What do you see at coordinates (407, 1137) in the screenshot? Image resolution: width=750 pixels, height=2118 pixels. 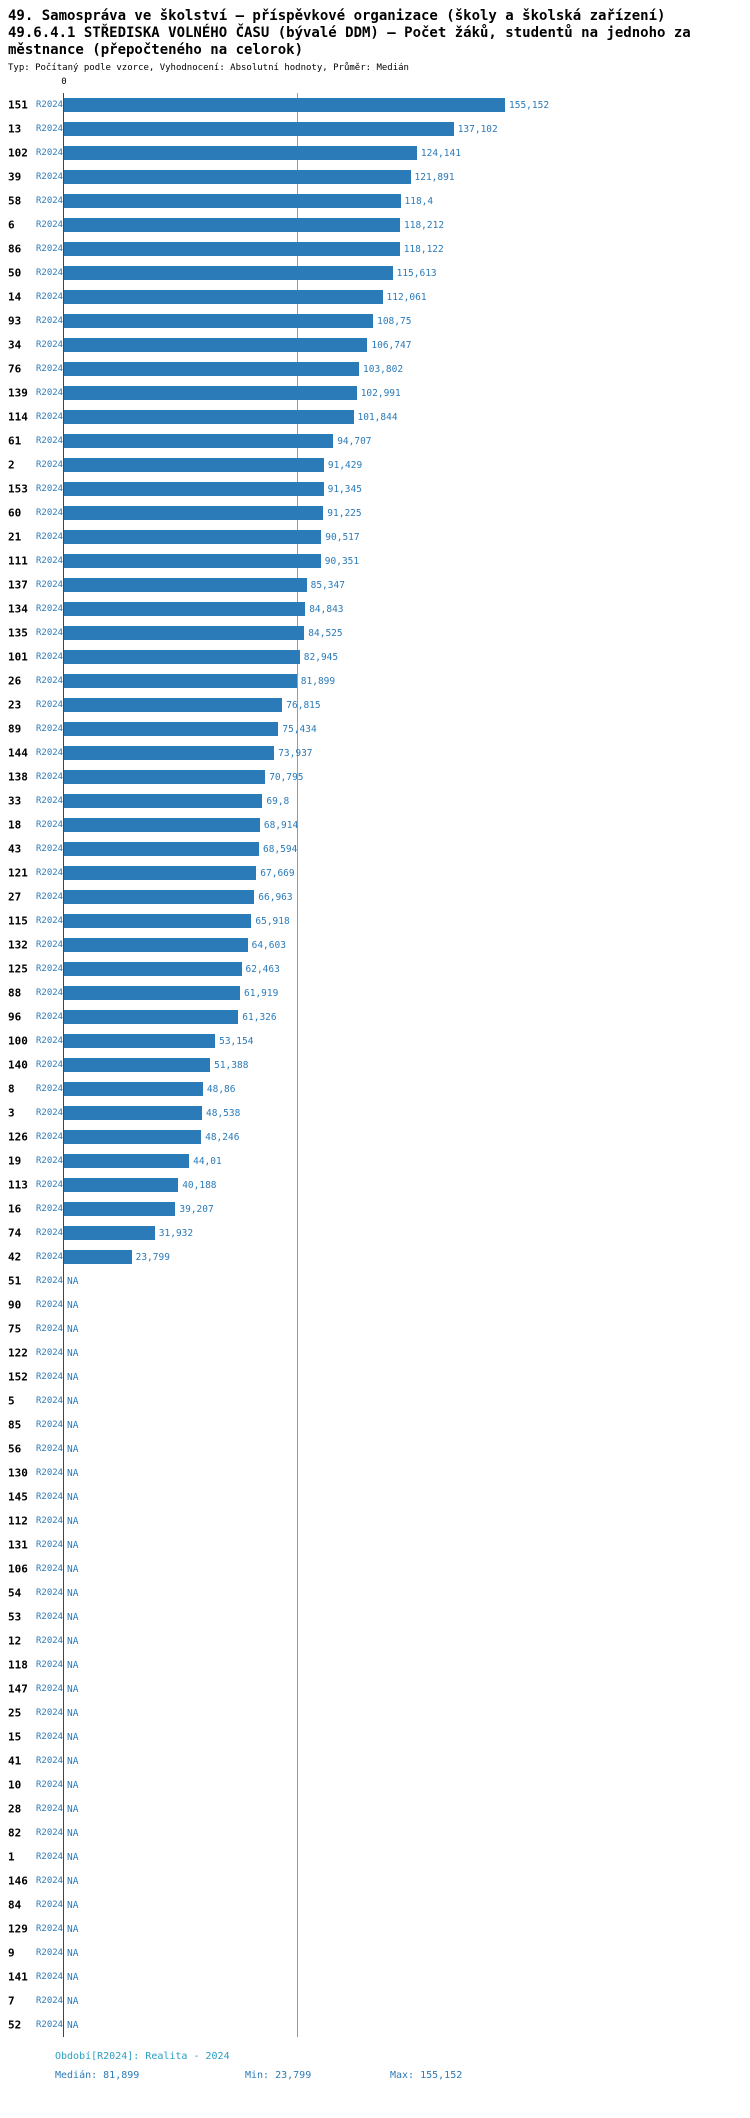 I see `bar-area: 48,246` at bounding box center [407, 1137].